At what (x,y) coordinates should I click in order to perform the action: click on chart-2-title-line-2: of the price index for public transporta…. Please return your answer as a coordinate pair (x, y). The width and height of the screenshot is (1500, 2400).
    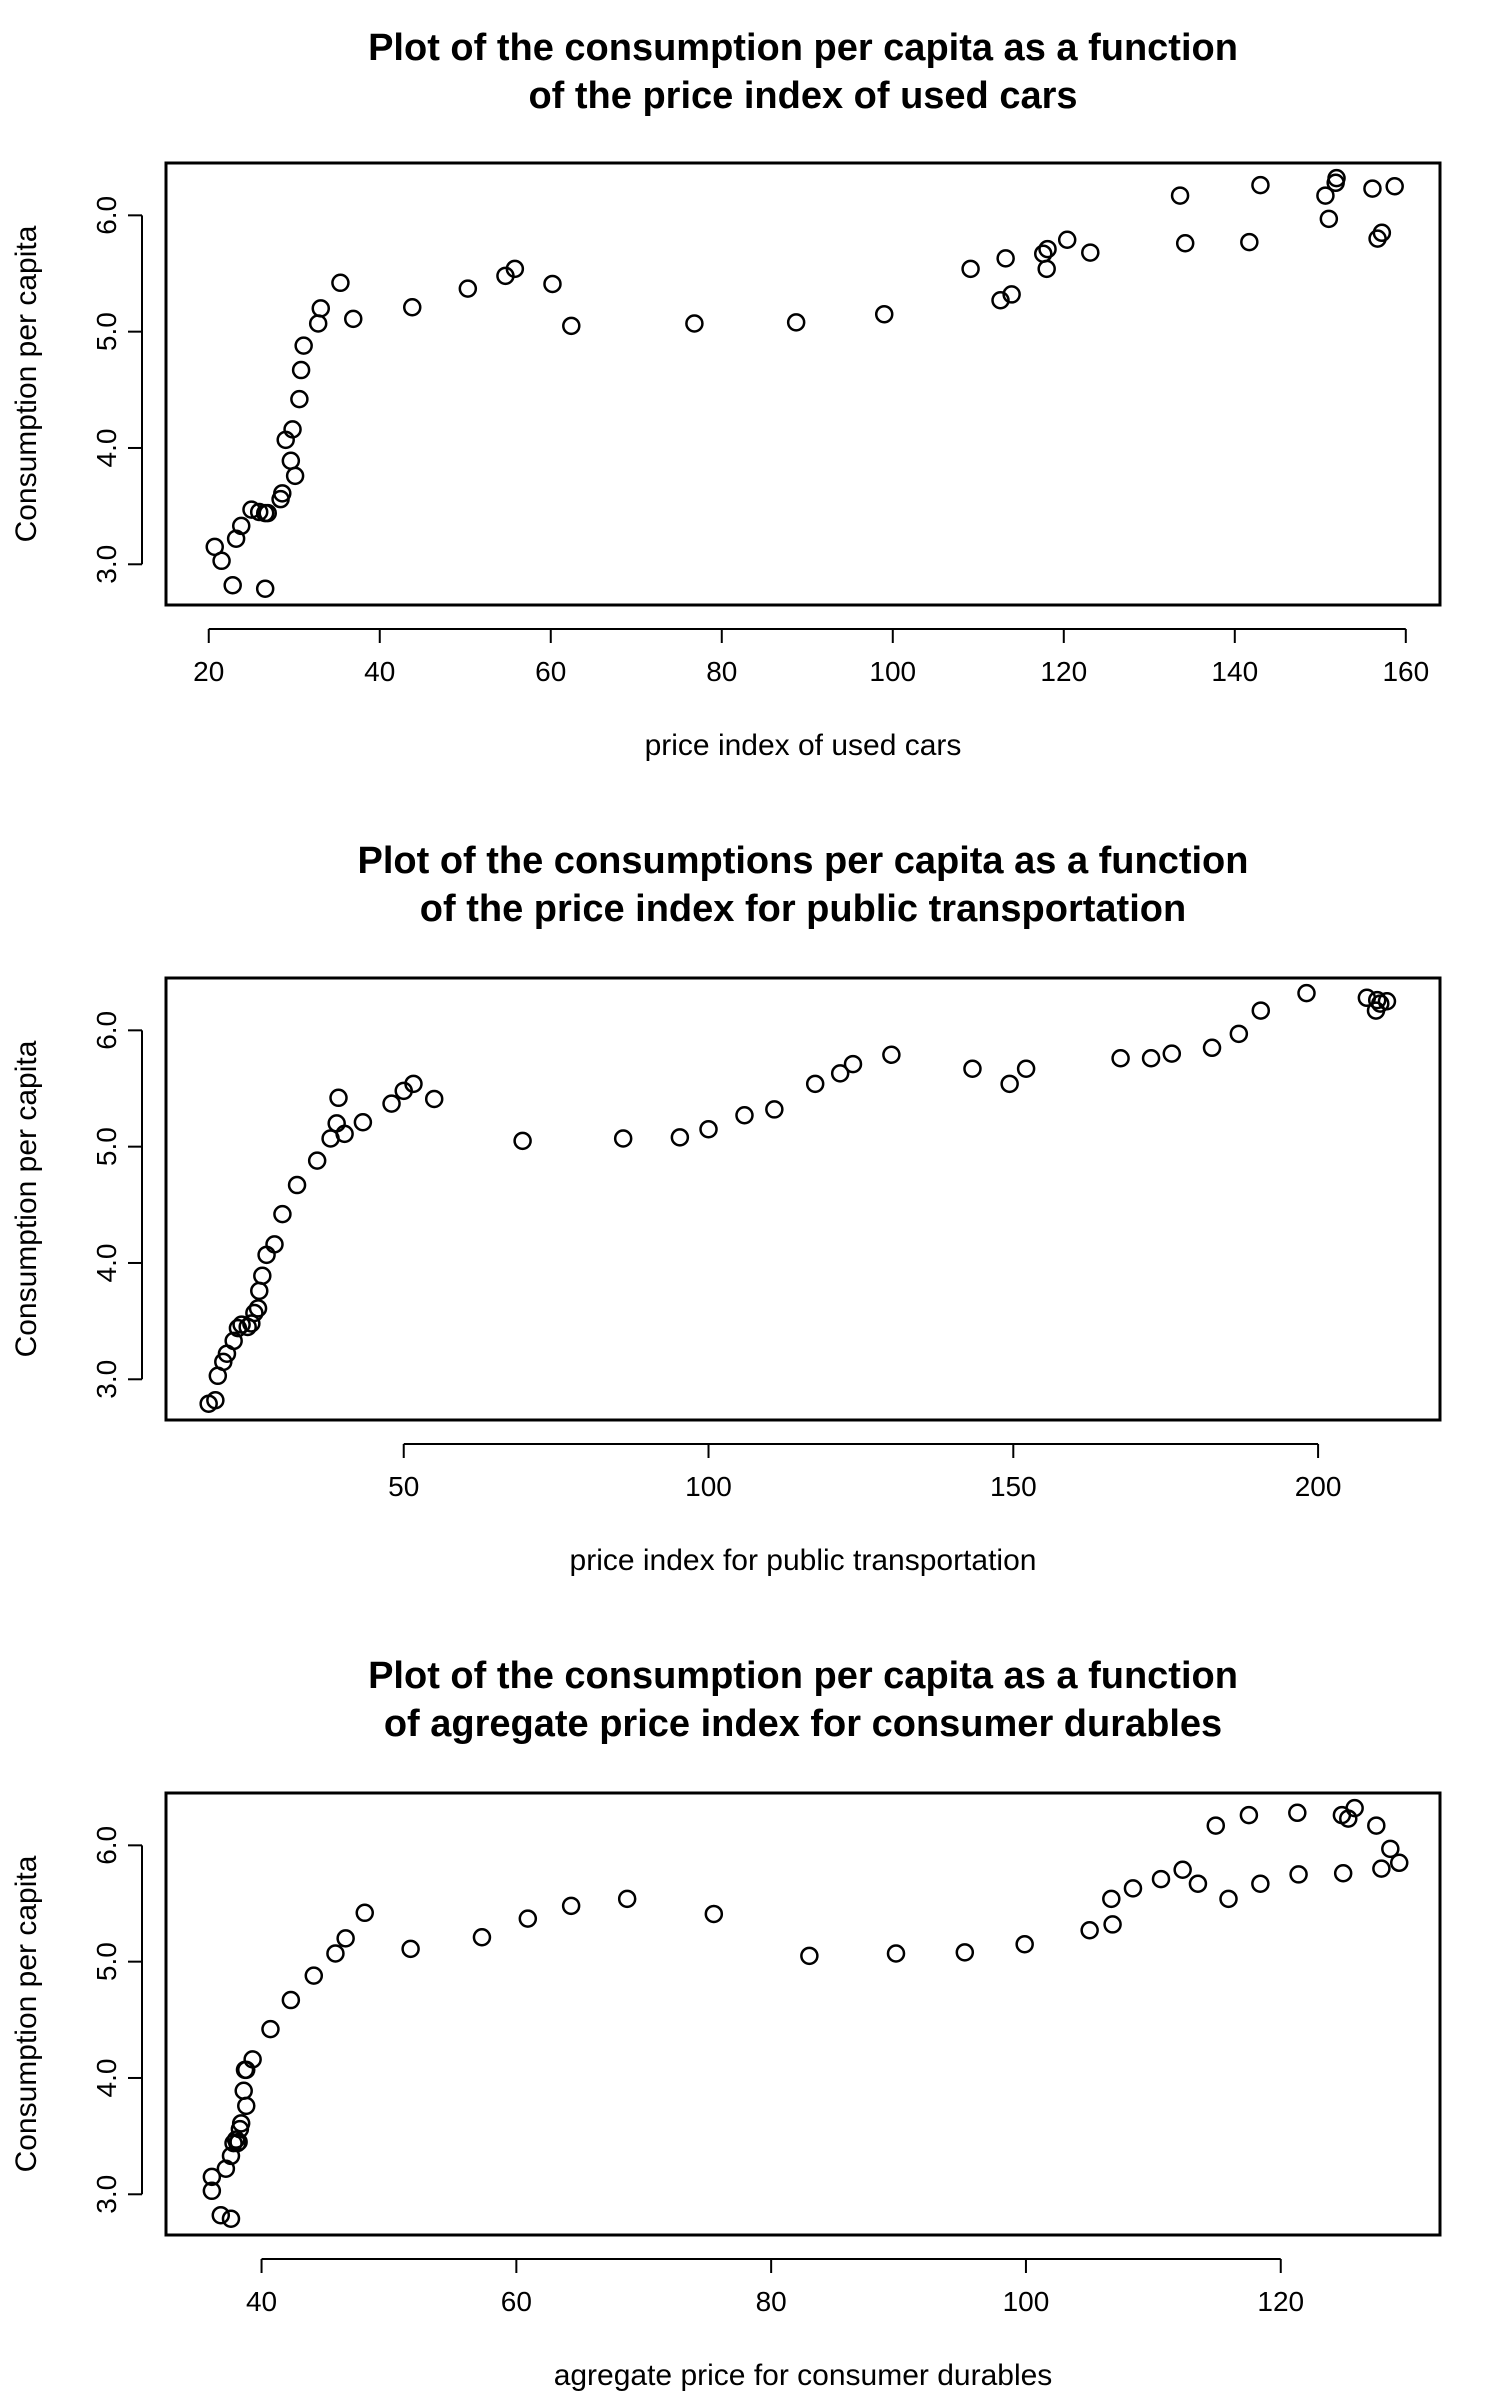
    Looking at the image, I should click on (803, 909).